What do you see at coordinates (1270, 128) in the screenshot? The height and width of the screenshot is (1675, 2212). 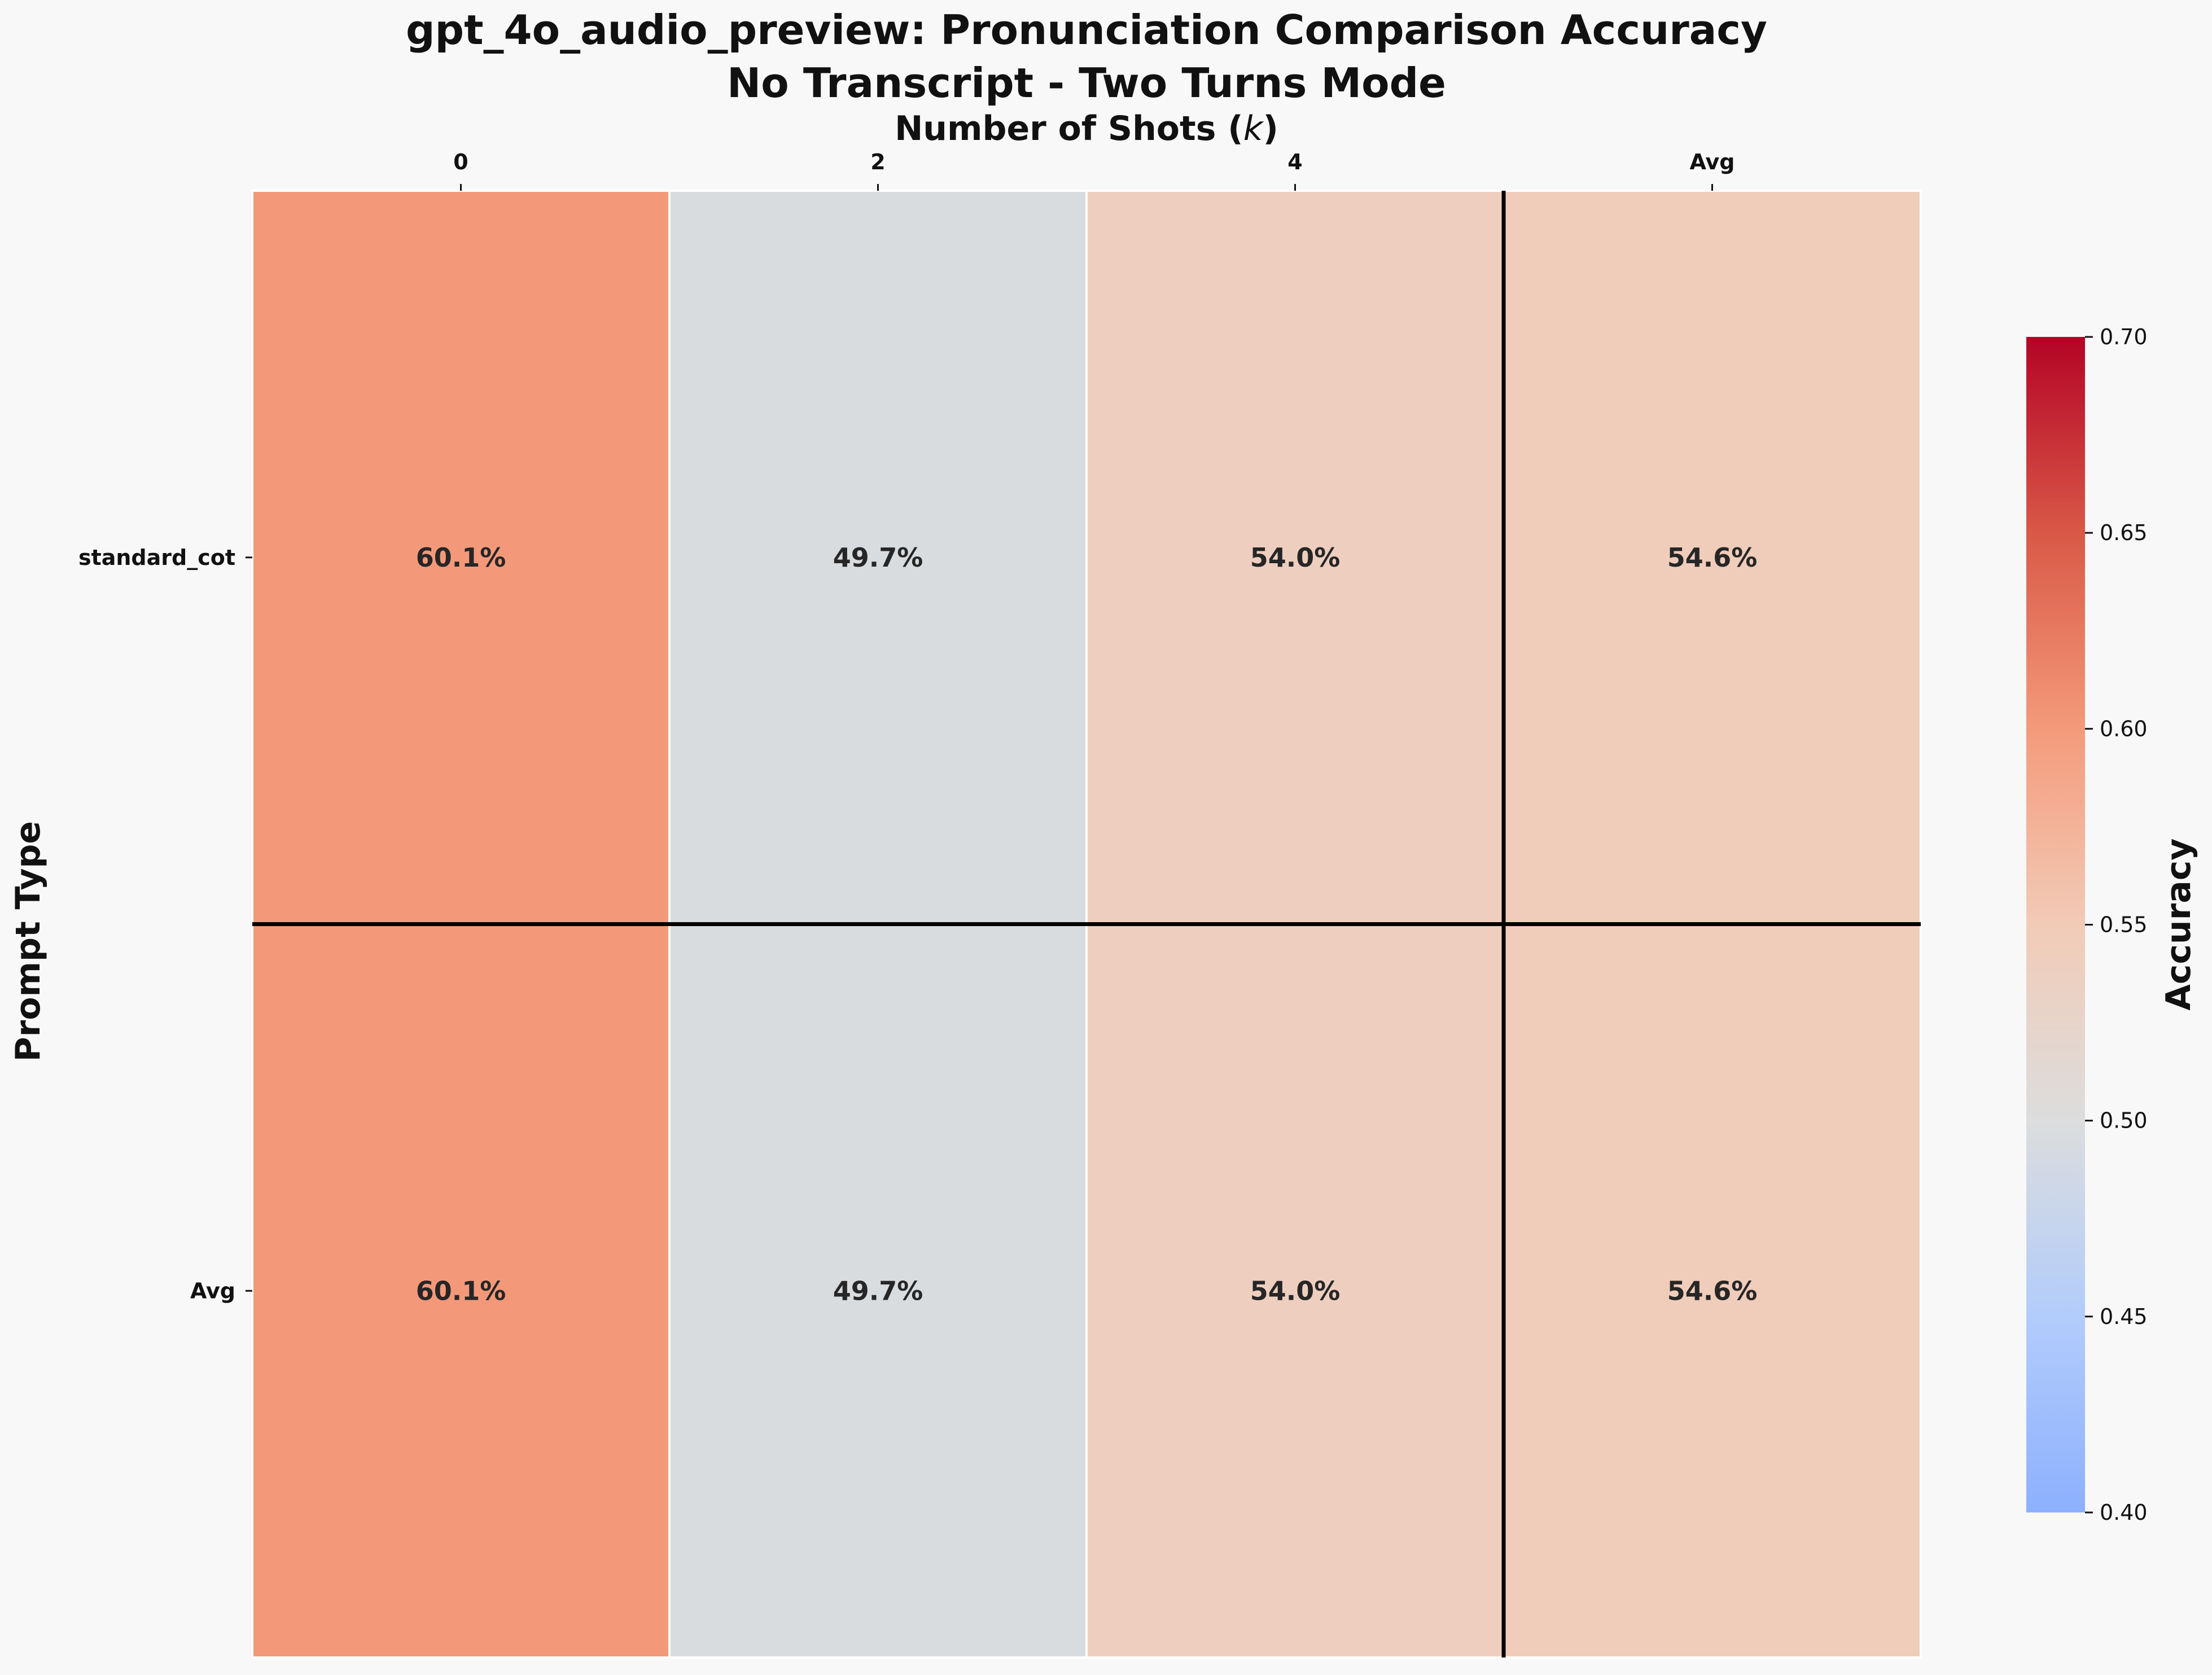 I see `x-axis-label-suffix: )` at bounding box center [1270, 128].